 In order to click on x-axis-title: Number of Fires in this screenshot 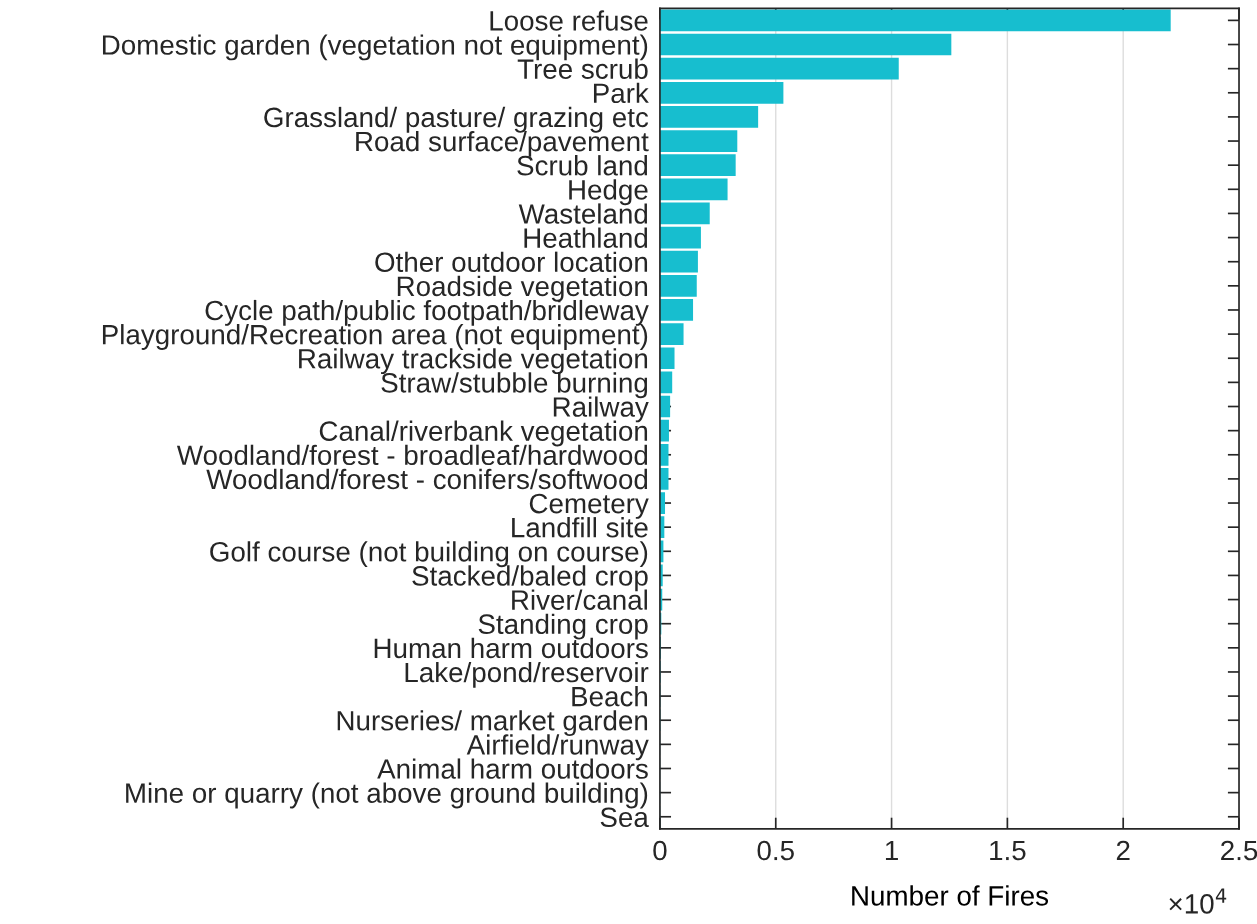, I will do `click(950, 895)`.